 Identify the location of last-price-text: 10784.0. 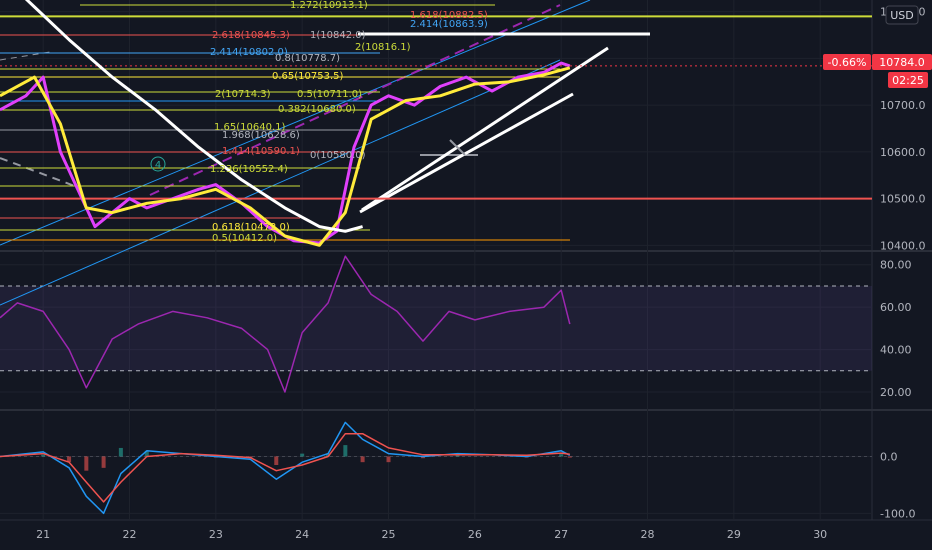
(902, 62).